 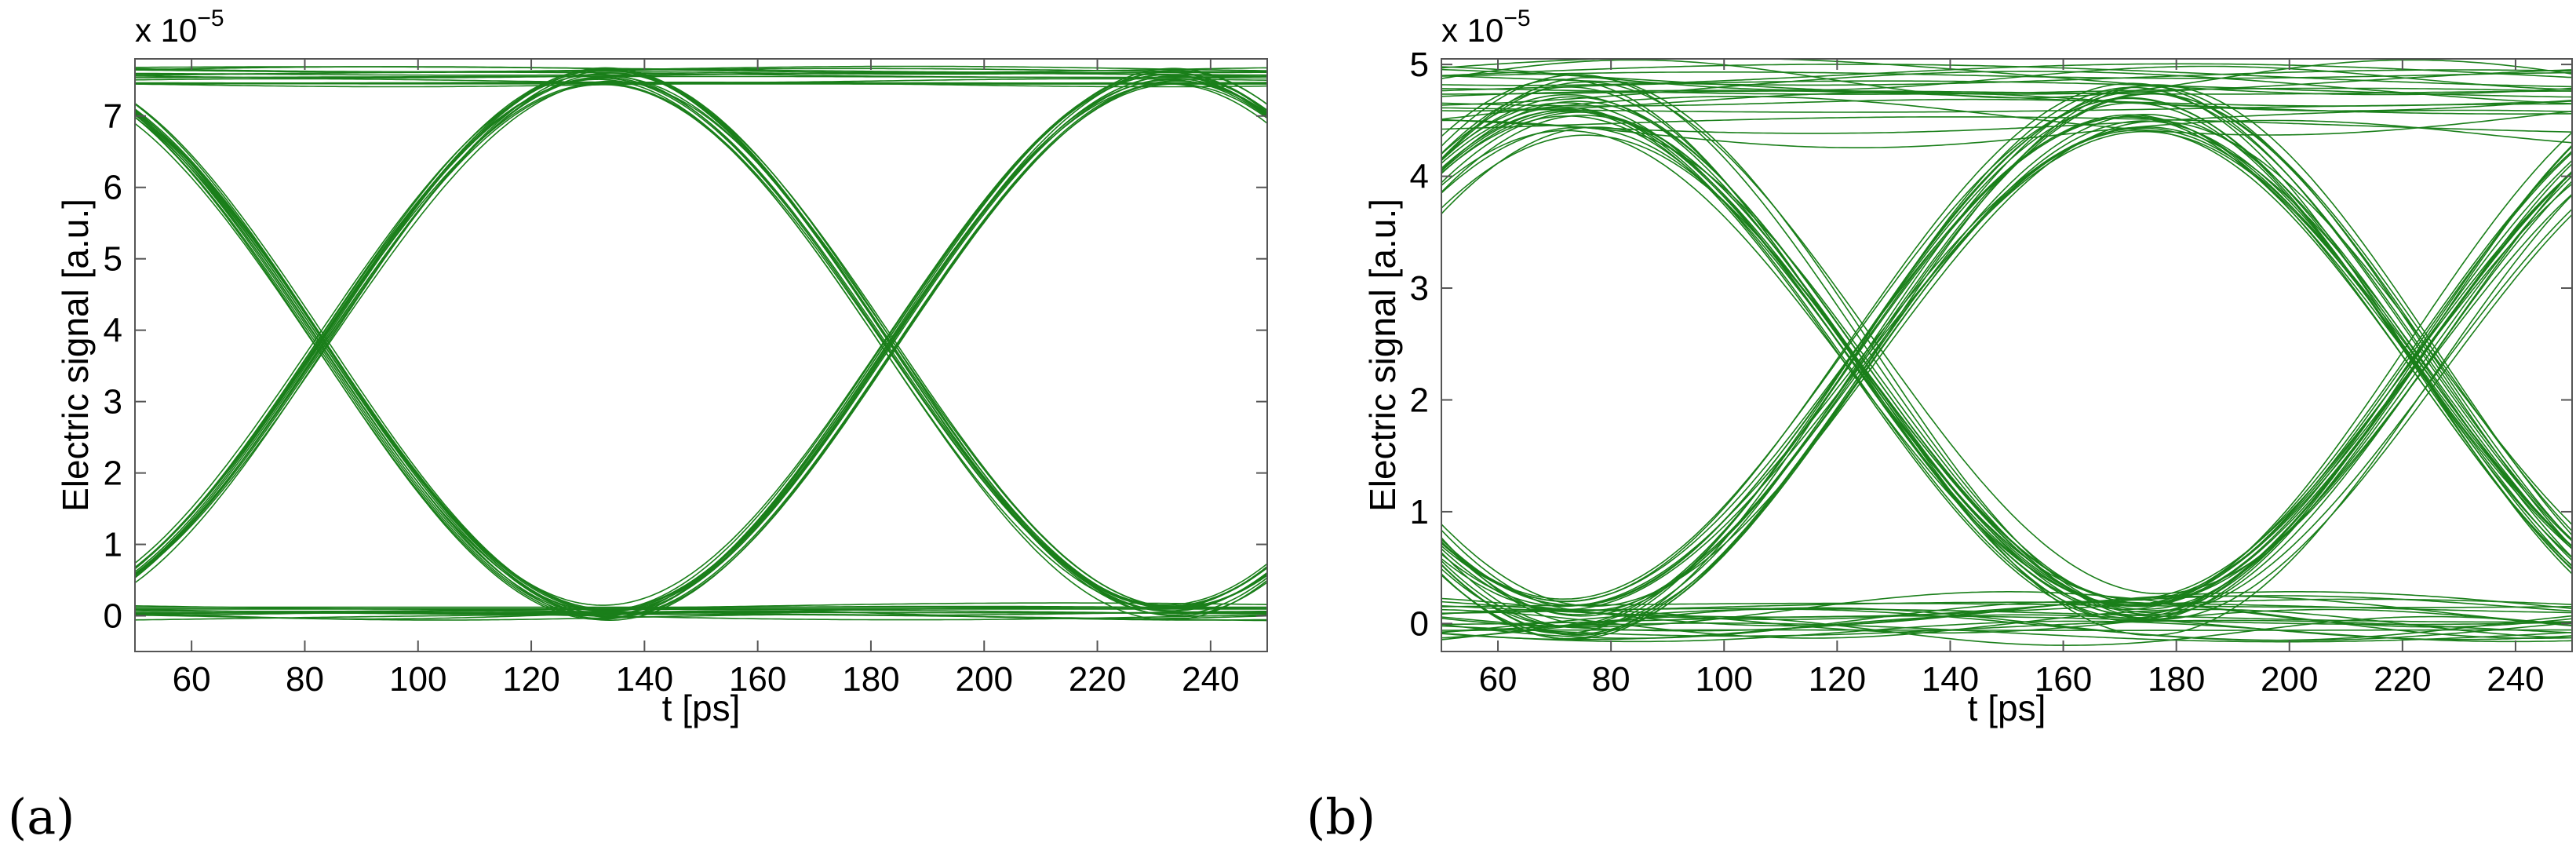 I want to click on y-tick-label-0: 0, so click(x=113, y=616).